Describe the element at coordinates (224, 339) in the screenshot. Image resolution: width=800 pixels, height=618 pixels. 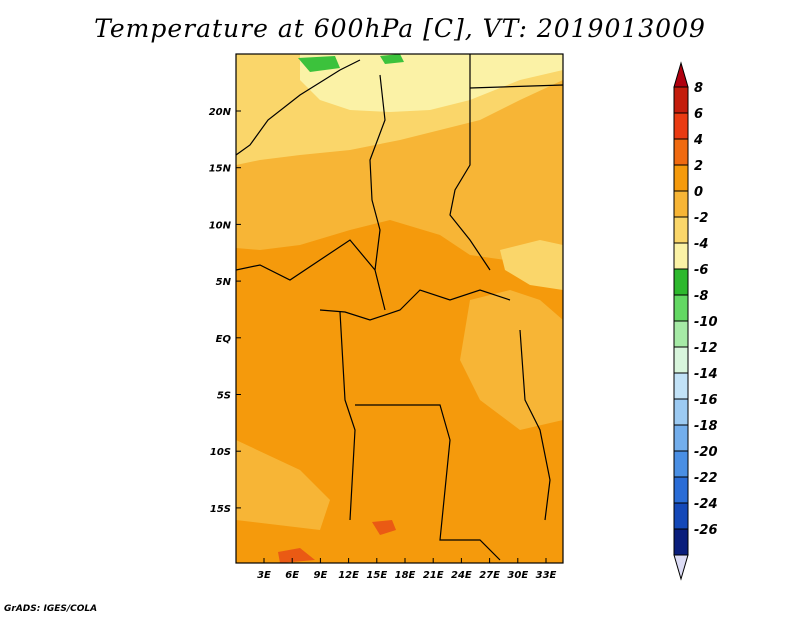
I see `lat-label: EQ` at that location.